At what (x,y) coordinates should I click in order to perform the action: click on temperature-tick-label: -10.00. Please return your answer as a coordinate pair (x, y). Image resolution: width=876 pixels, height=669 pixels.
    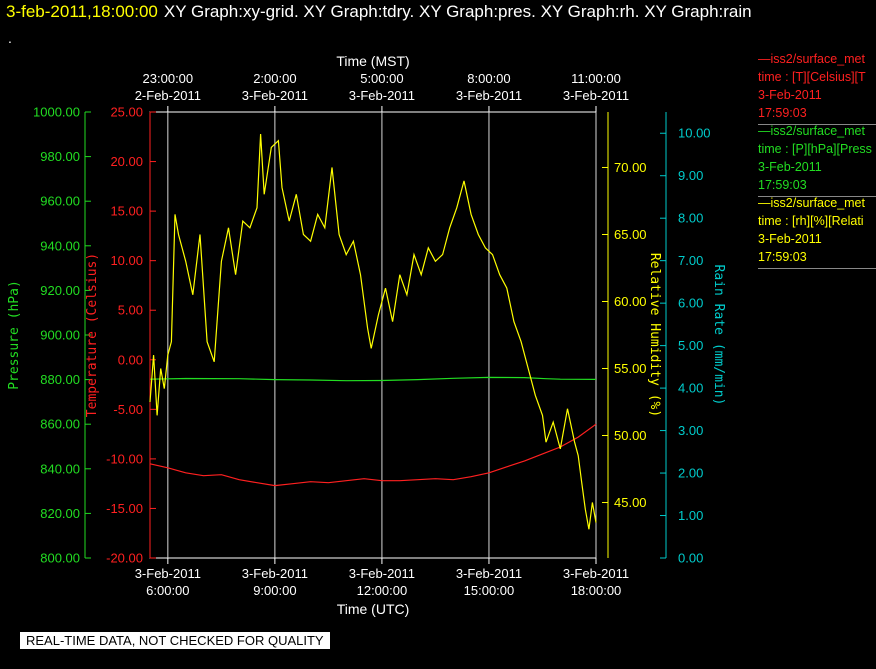
    Looking at the image, I should click on (124, 458).